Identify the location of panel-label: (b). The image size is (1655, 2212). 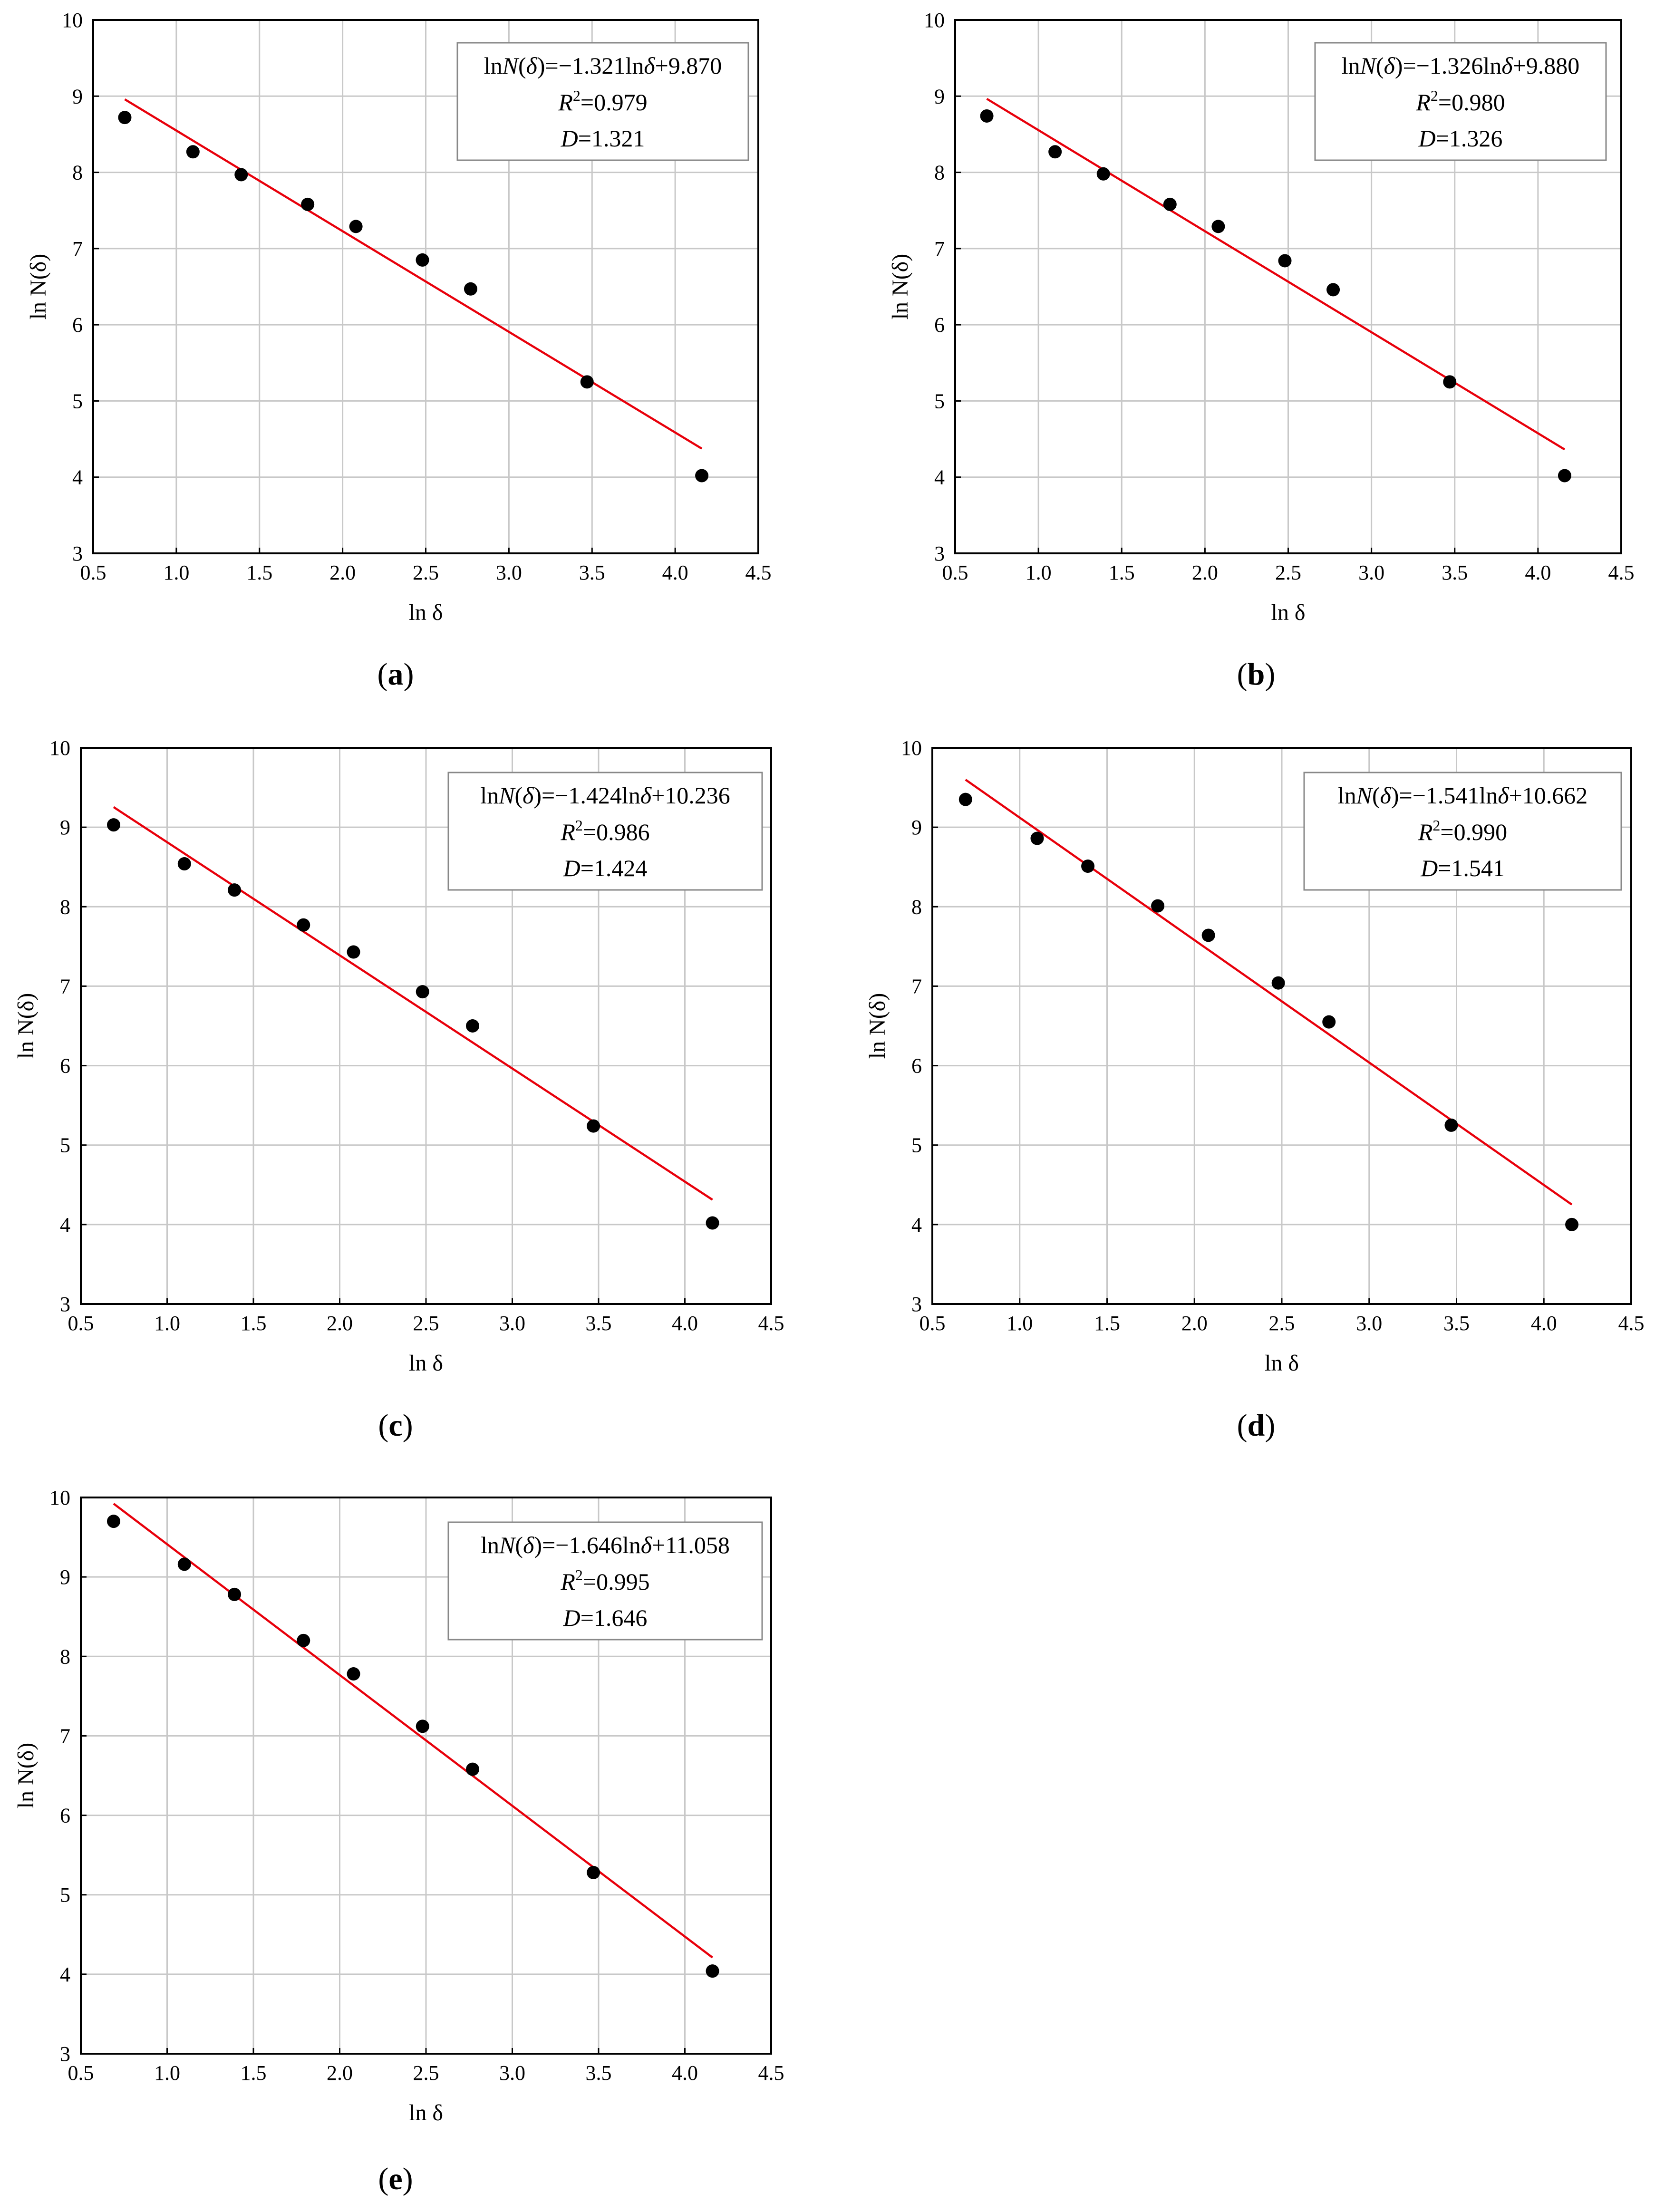
(1256, 674).